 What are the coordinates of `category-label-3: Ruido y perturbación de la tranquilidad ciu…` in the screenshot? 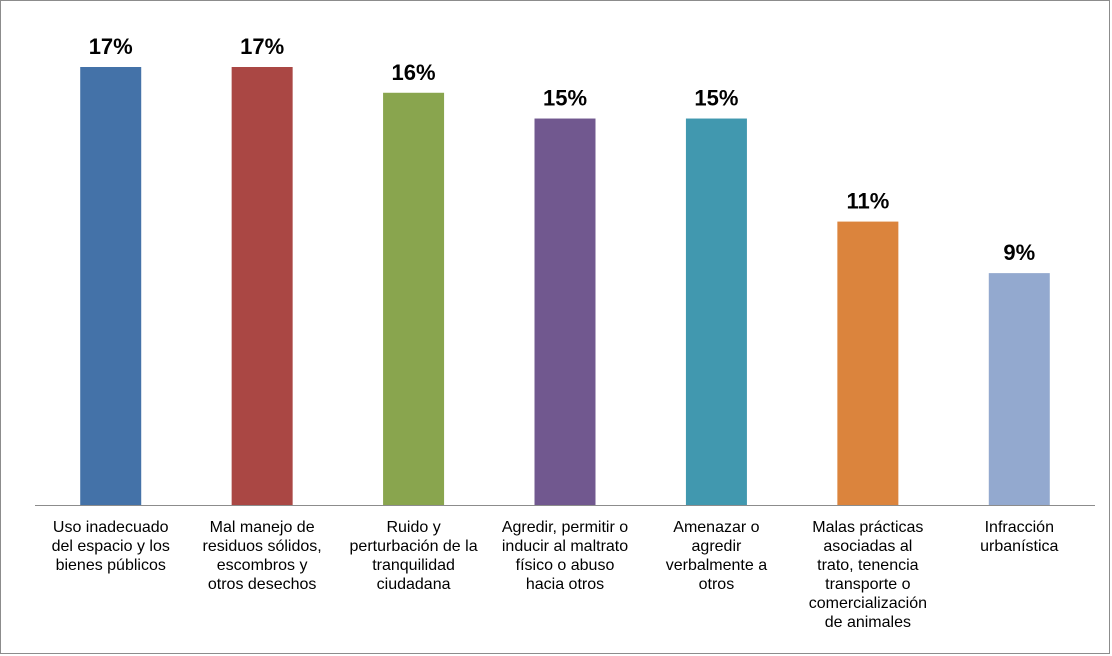 It's located at (414, 556).